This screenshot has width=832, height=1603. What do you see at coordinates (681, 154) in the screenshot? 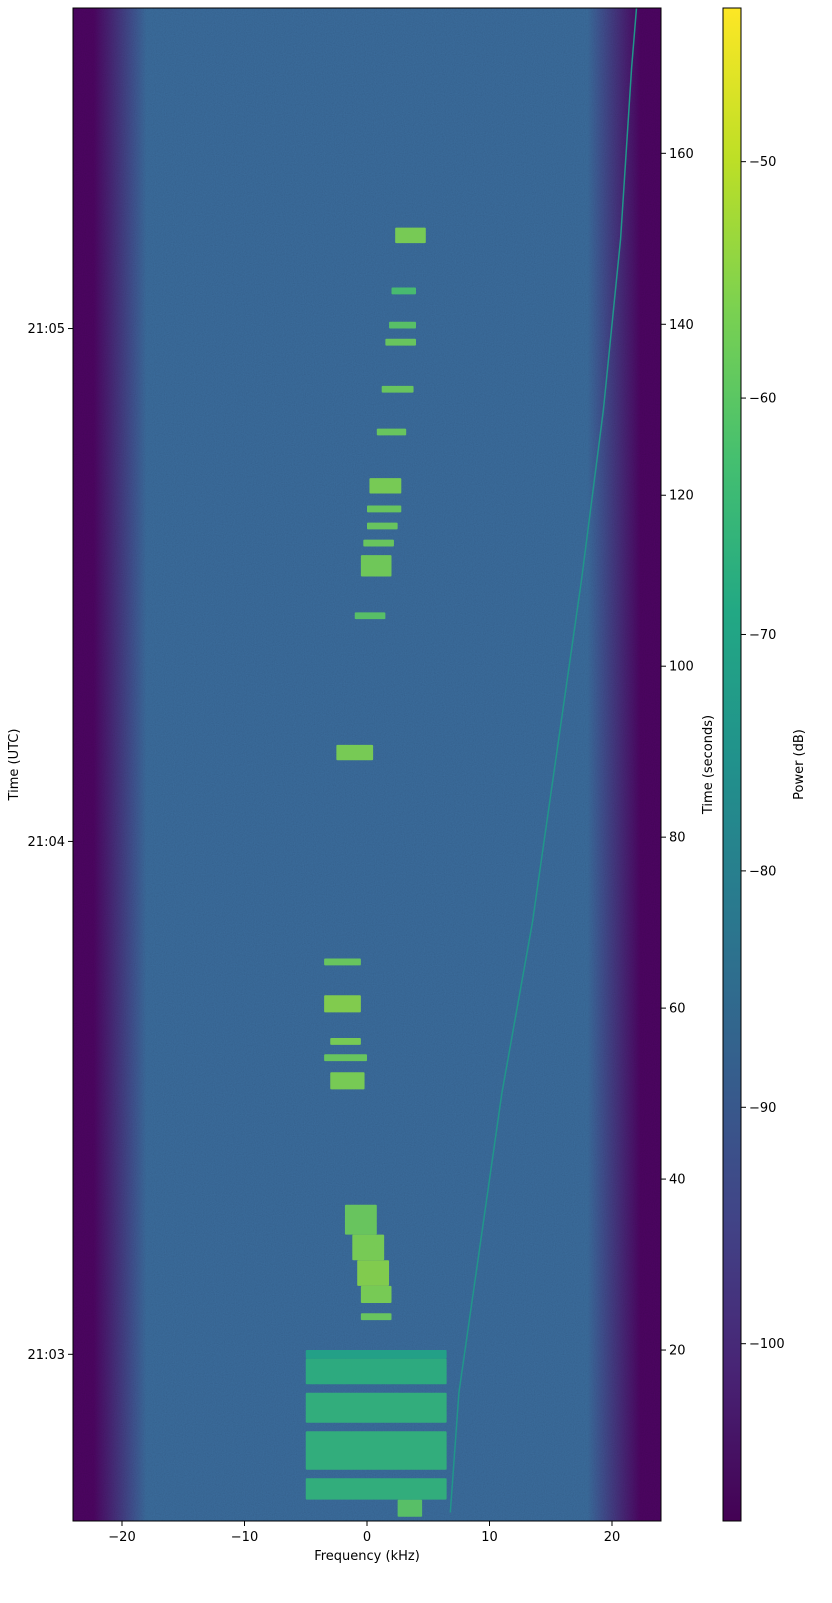
I see `seconds-tick-label: 160` at bounding box center [681, 154].